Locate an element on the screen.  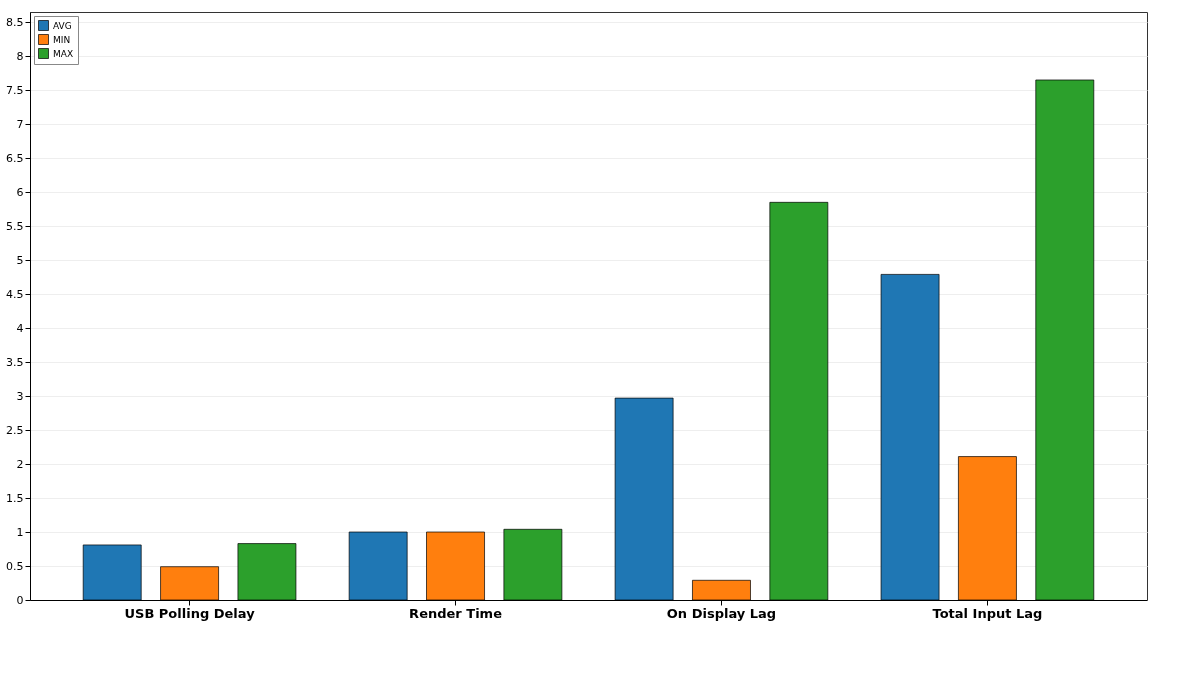
y-tick-label: 4 is located at coordinates (20, 328).